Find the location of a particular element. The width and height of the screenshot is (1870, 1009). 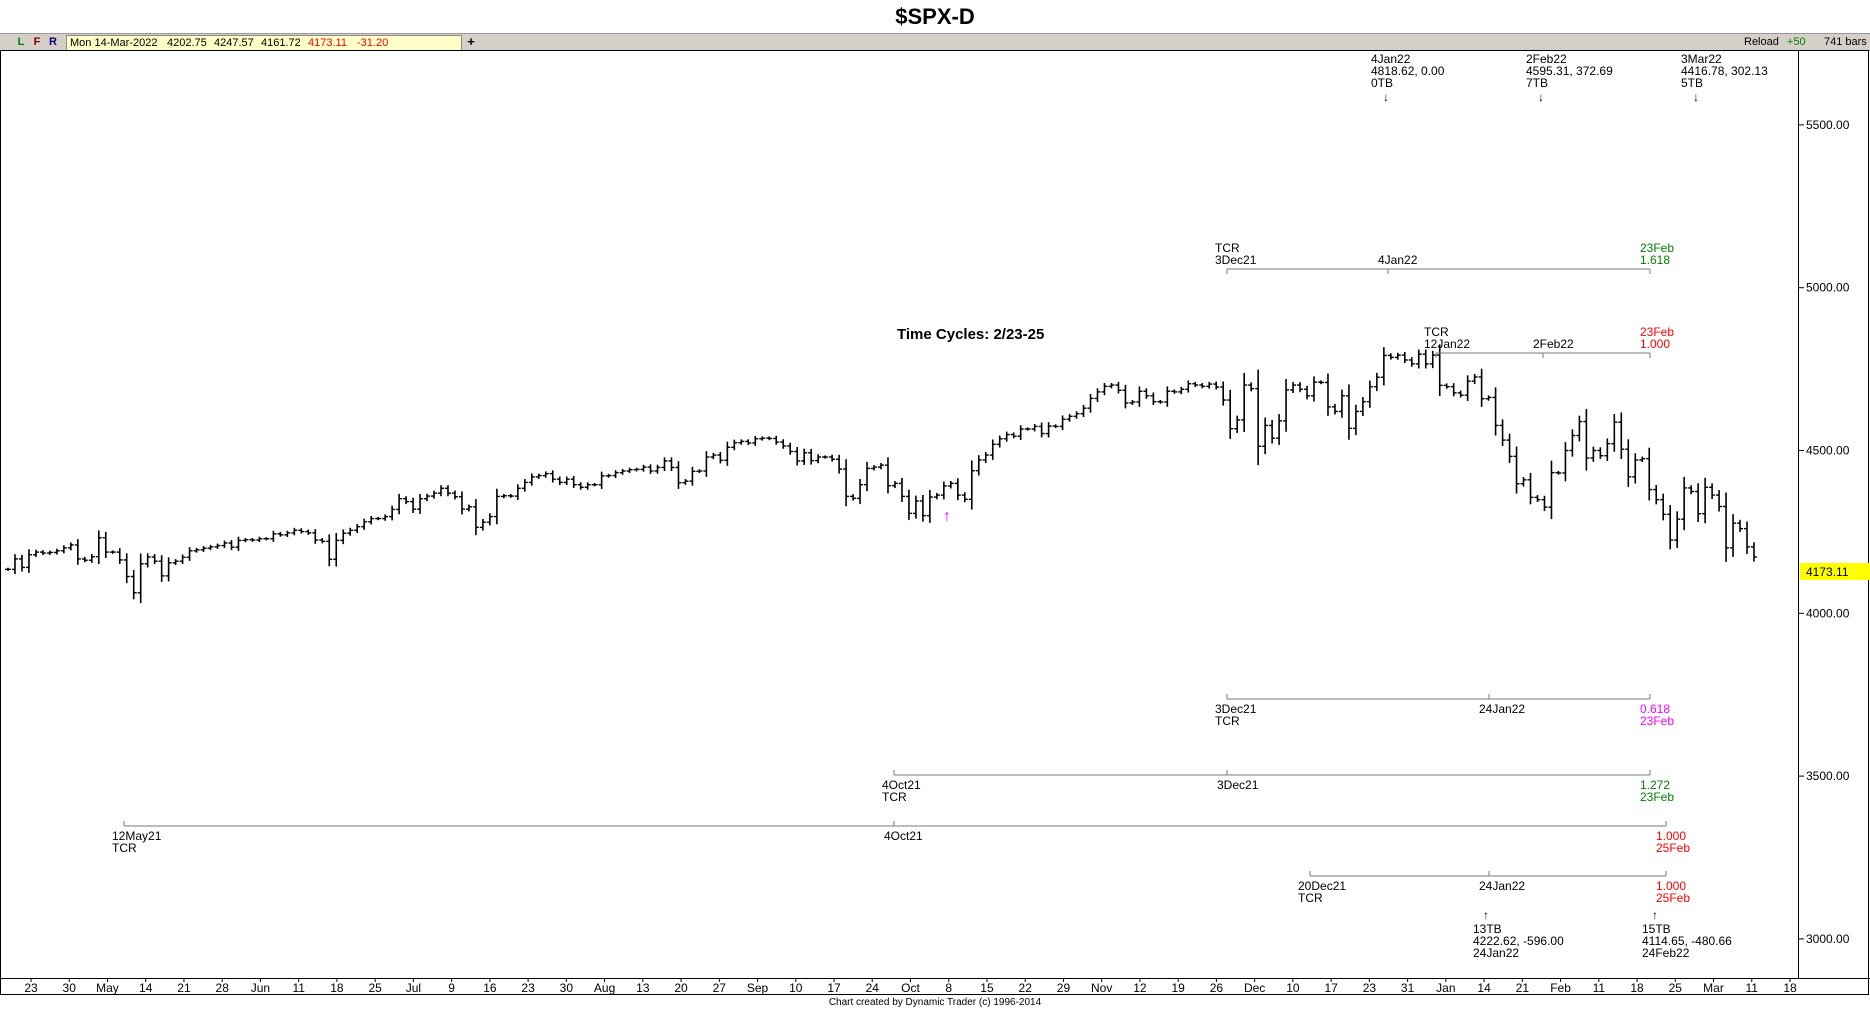

add-button: + is located at coordinates (471, 41).